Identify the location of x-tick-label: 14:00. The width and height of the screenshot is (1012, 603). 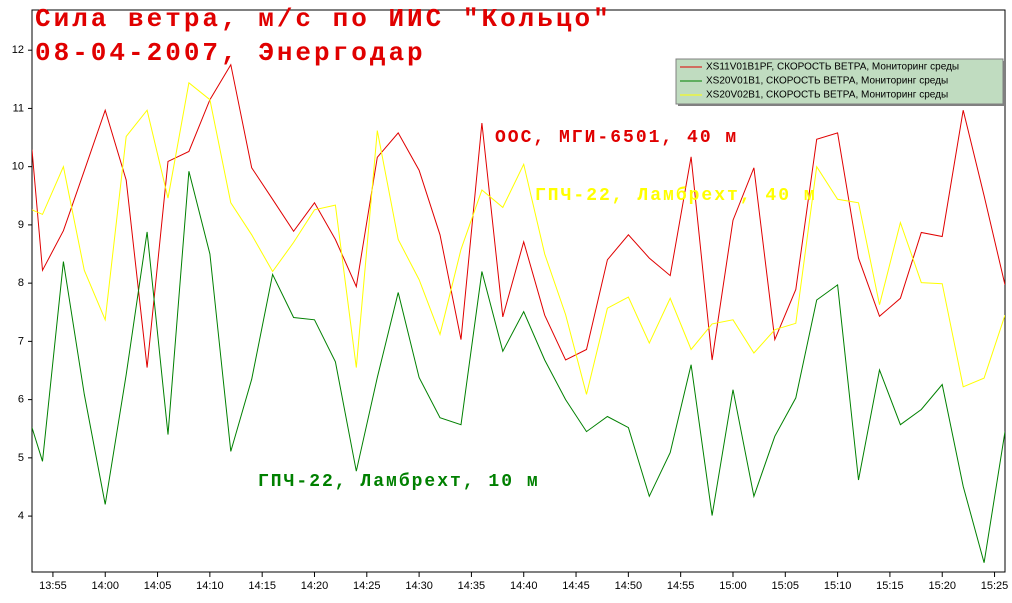
(105, 586).